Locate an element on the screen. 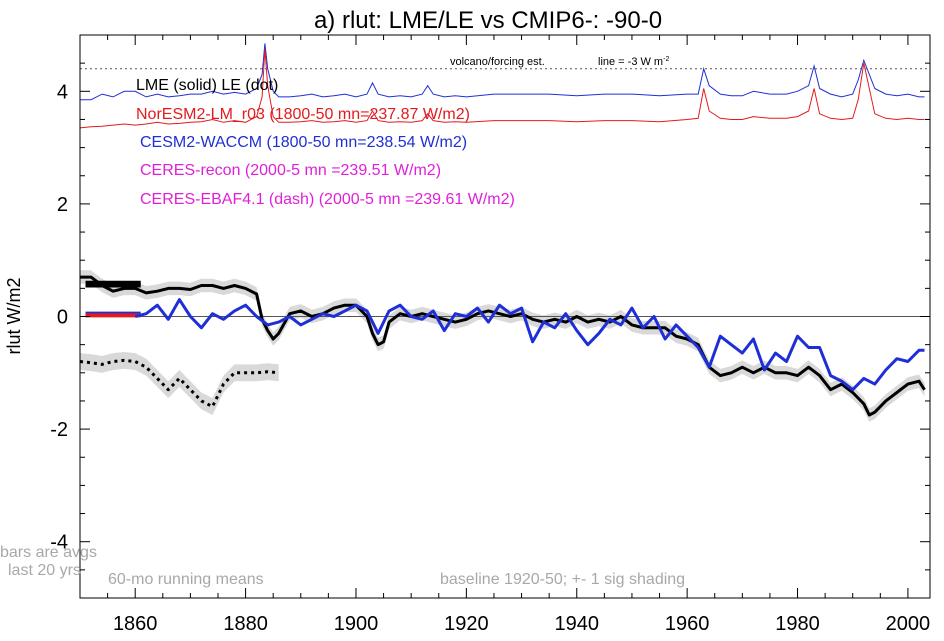  volcano-note-exponent: -2 is located at coordinates (666, 59).